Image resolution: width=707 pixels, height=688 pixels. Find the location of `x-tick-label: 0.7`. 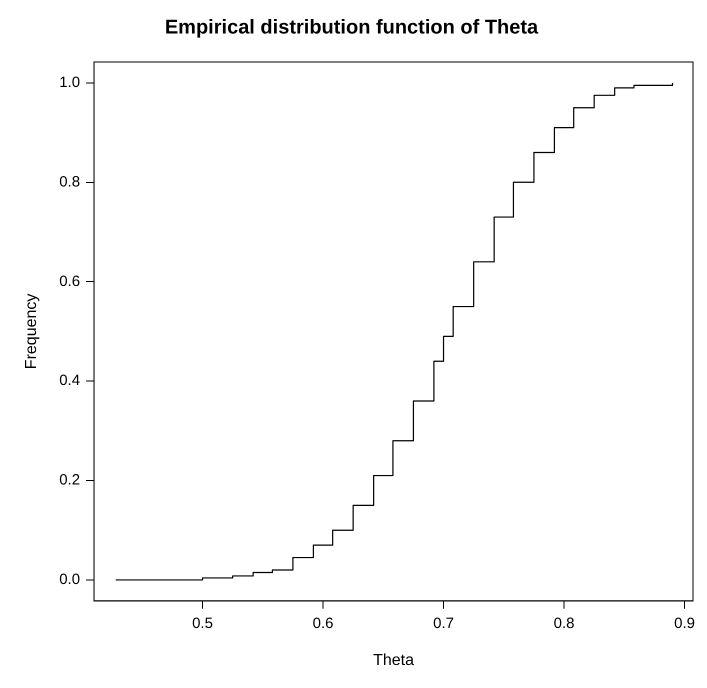

x-tick-label: 0.7 is located at coordinates (443, 623).